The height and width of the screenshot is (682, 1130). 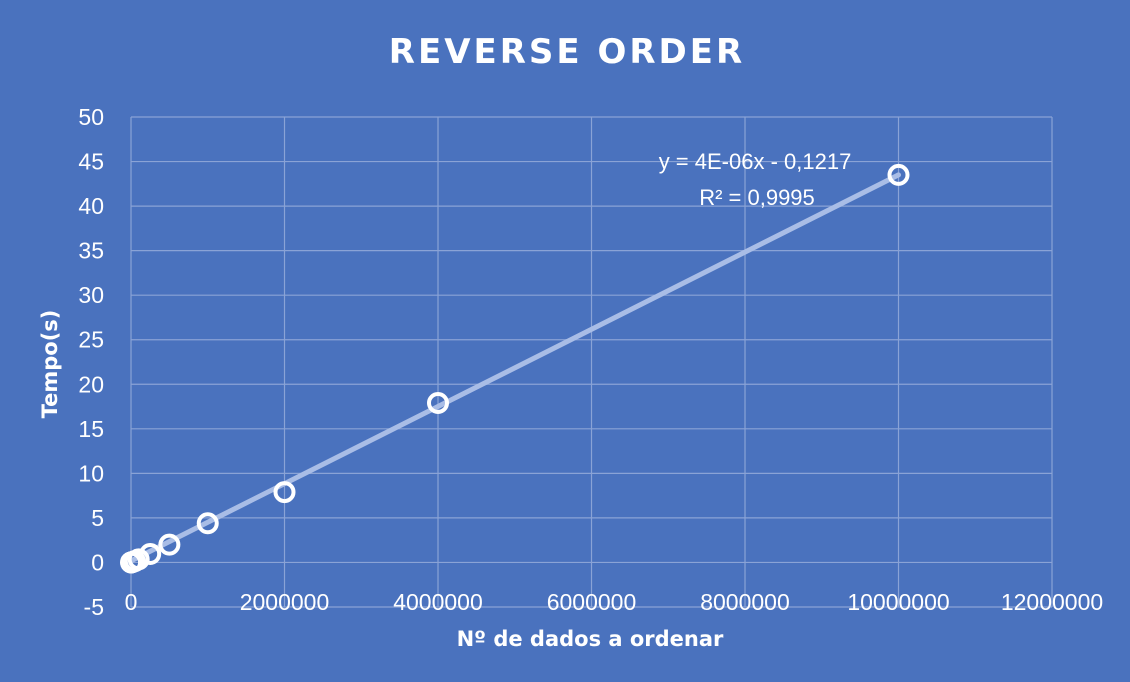 What do you see at coordinates (91, 429) in the screenshot?
I see `y-tick-label: 15` at bounding box center [91, 429].